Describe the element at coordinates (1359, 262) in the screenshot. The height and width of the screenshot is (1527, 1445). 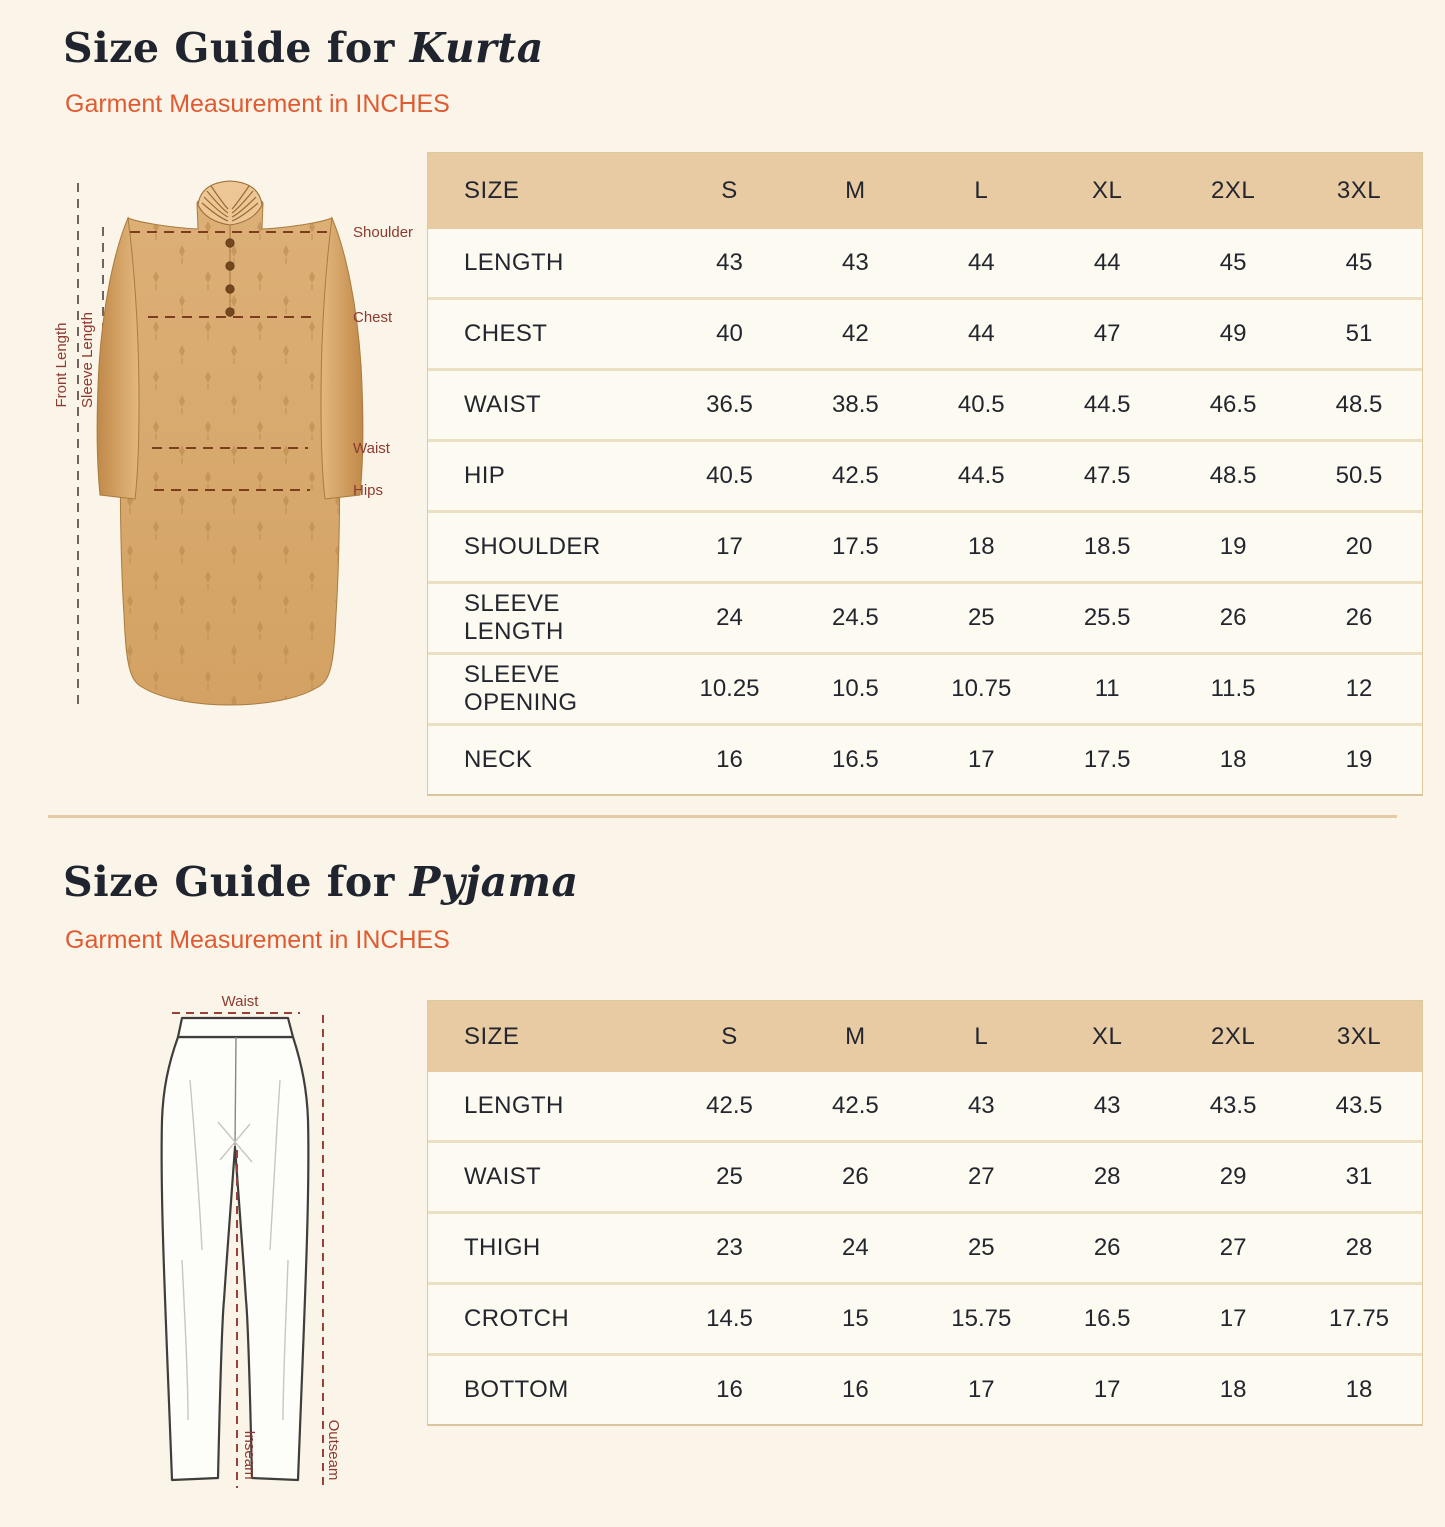
I see `measurement-value: 45` at that location.